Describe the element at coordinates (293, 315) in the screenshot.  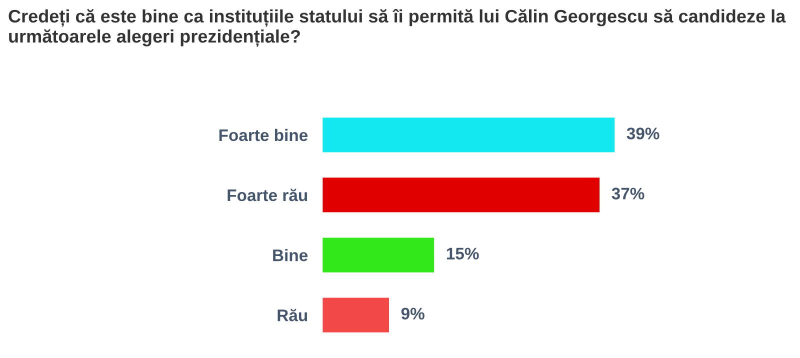
I see `y-tick-label: Rău` at that location.